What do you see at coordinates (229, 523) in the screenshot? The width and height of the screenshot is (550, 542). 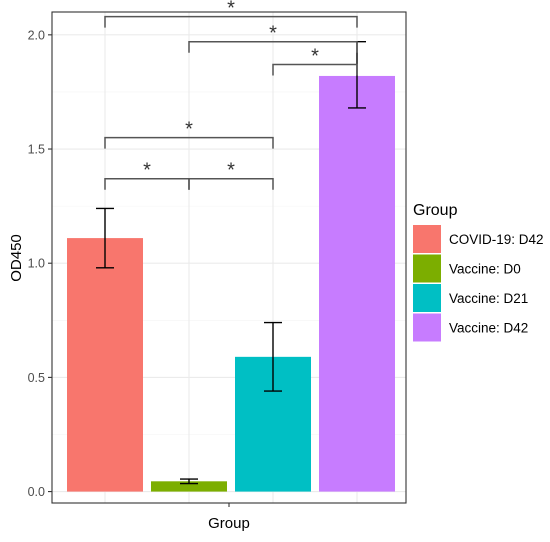 I see `x-axis-title: Group` at bounding box center [229, 523].